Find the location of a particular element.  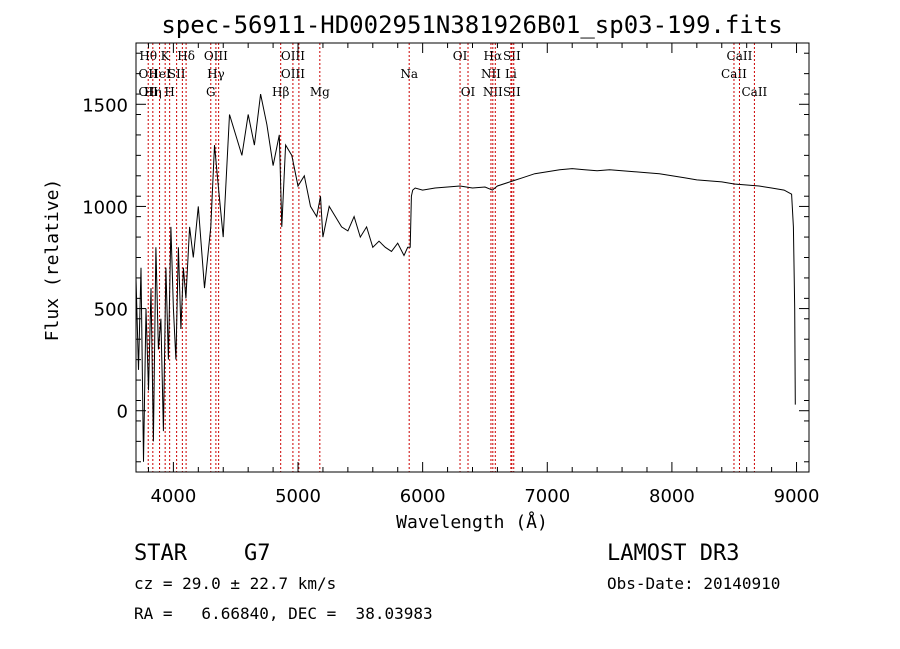

line-marker-label: Na is located at coordinates (409, 74).